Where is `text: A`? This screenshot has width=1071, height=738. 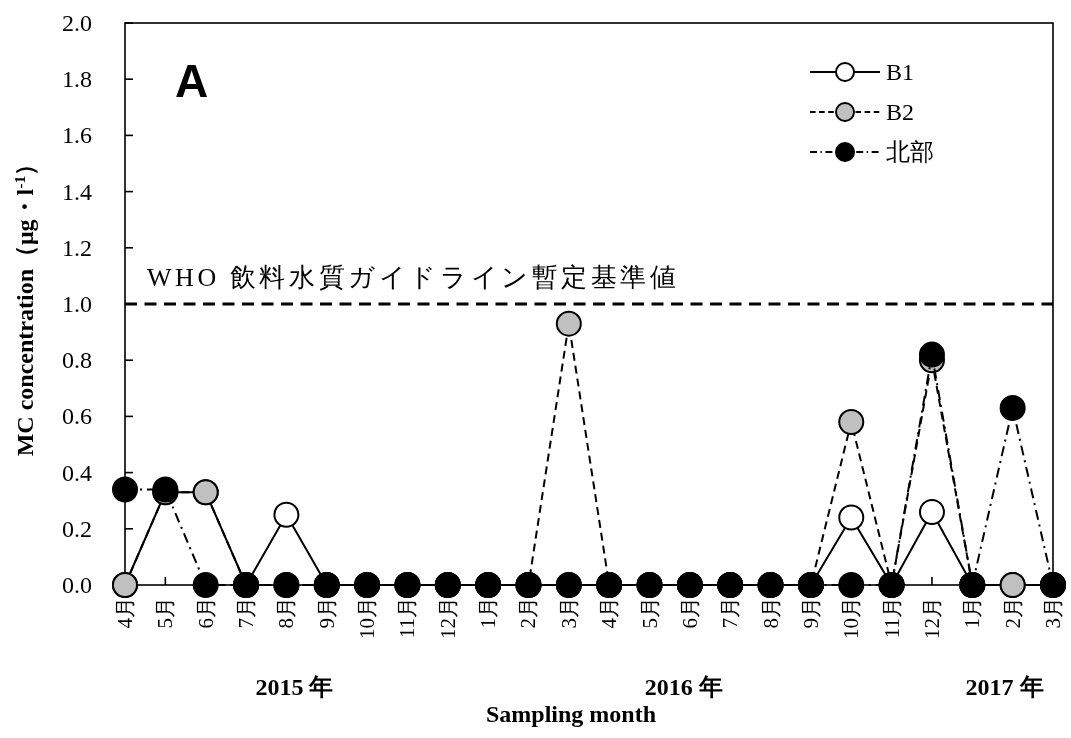
text: A is located at coordinates (192, 81).